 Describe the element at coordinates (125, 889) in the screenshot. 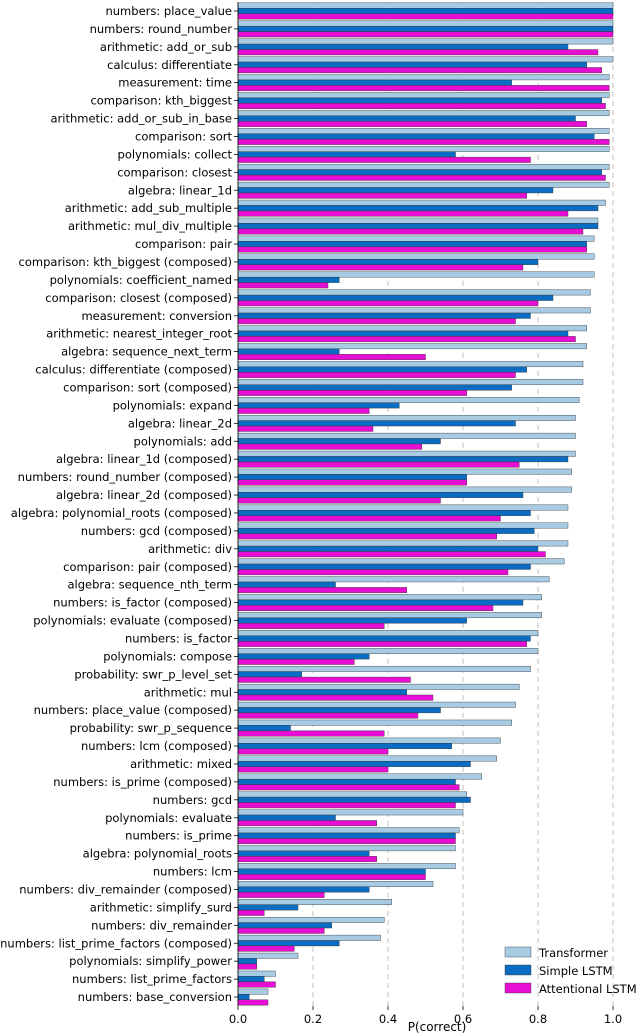

I see `category-label: numbers: div_remainder (composed)` at that location.